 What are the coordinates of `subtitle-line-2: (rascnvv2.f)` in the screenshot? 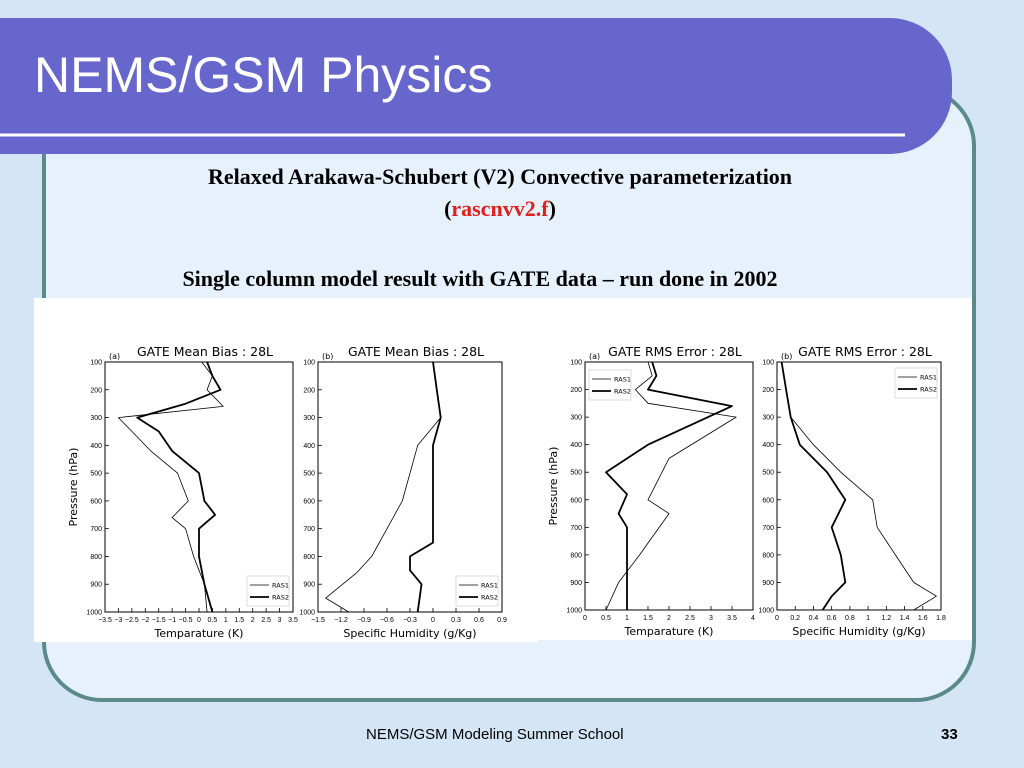 It's located at (500, 209).